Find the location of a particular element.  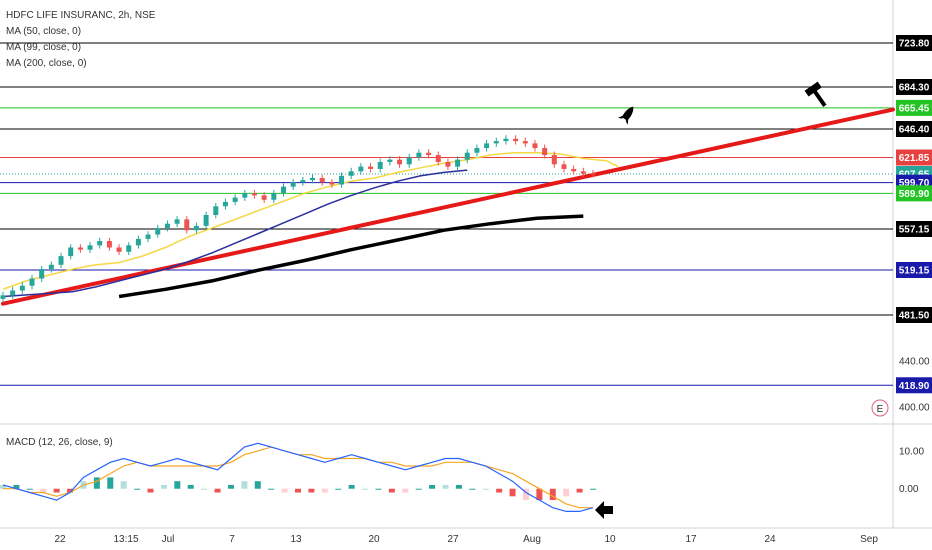

macd-legend: MACD (12, 26, close, 9) is located at coordinates (59, 442).